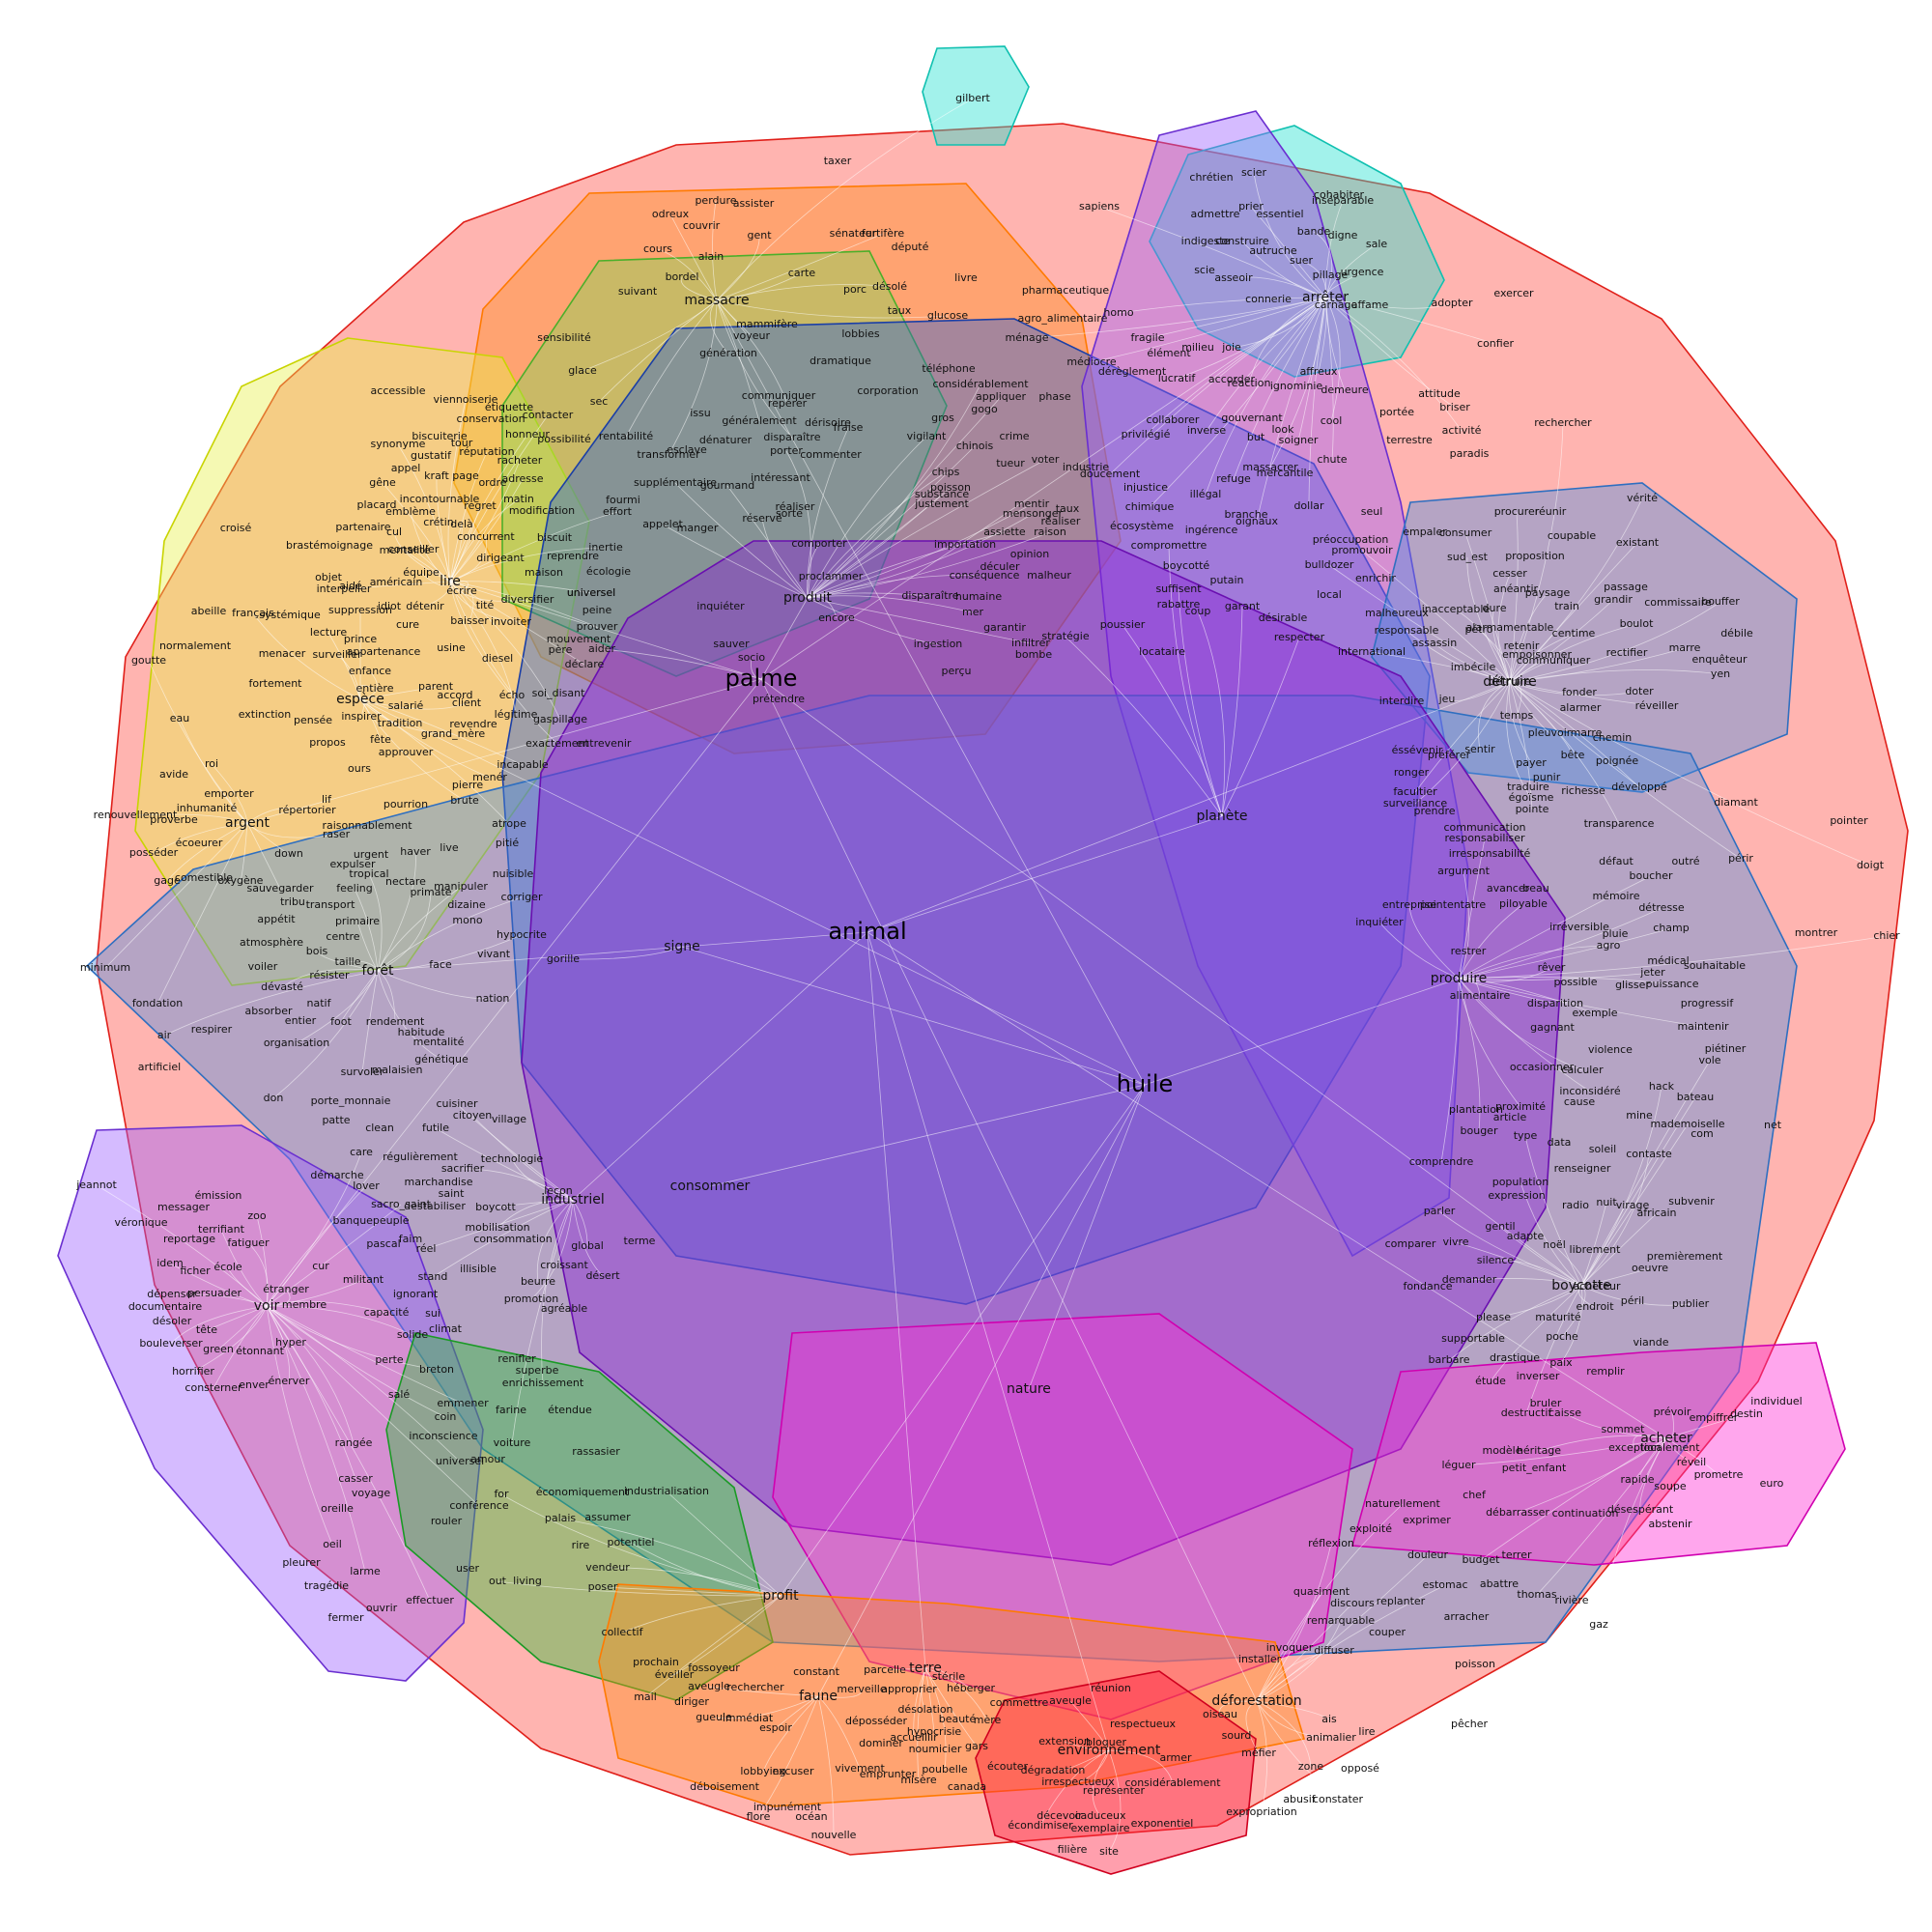 The height and width of the screenshot is (1932, 1932). Describe the element at coordinates (602, 1275) in the screenshot. I see `node-label: désert` at that location.